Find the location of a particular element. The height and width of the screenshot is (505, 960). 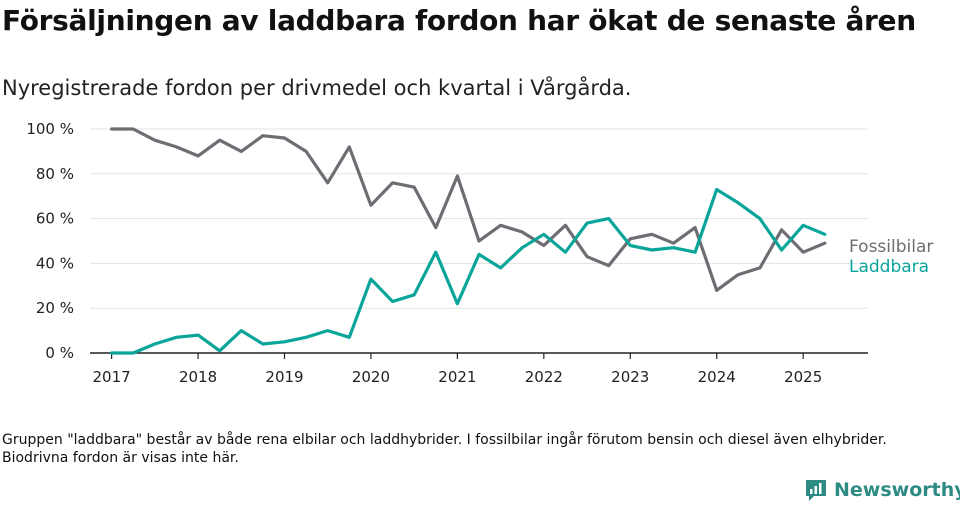

y-tick-label: 20 % is located at coordinates (55, 308).